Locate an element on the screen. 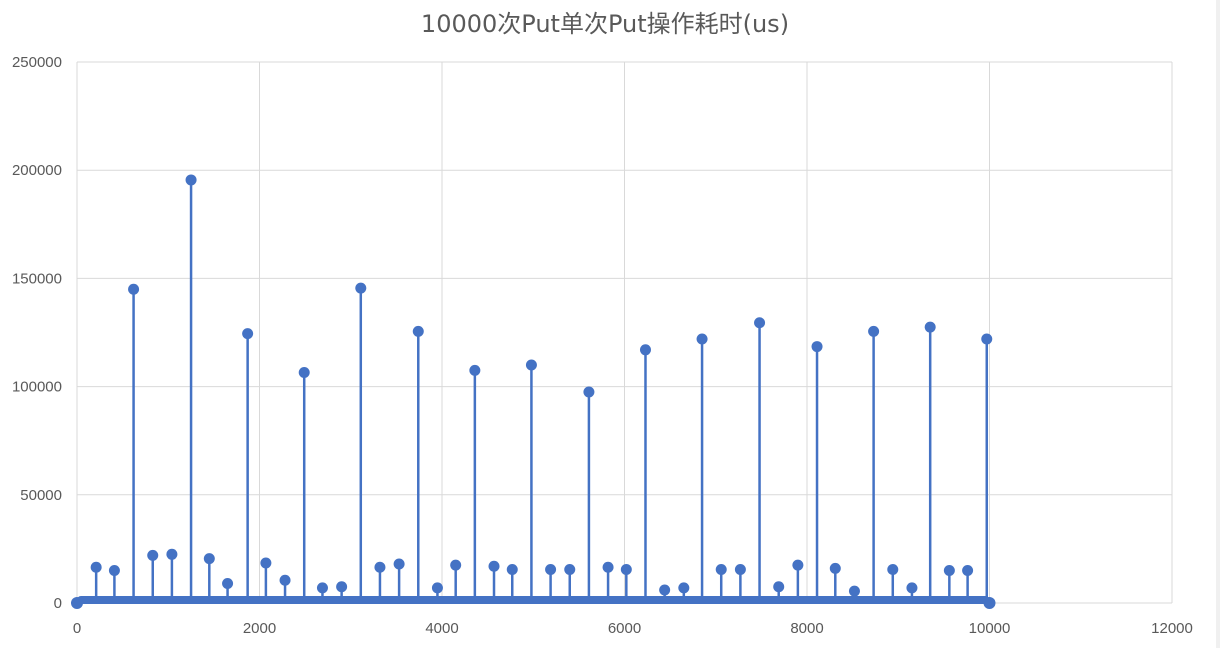 The height and width of the screenshot is (648, 1220). x-axis-tick-labels: 0 2000 4000 6000 8000 10000 12000 is located at coordinates (633, 628).